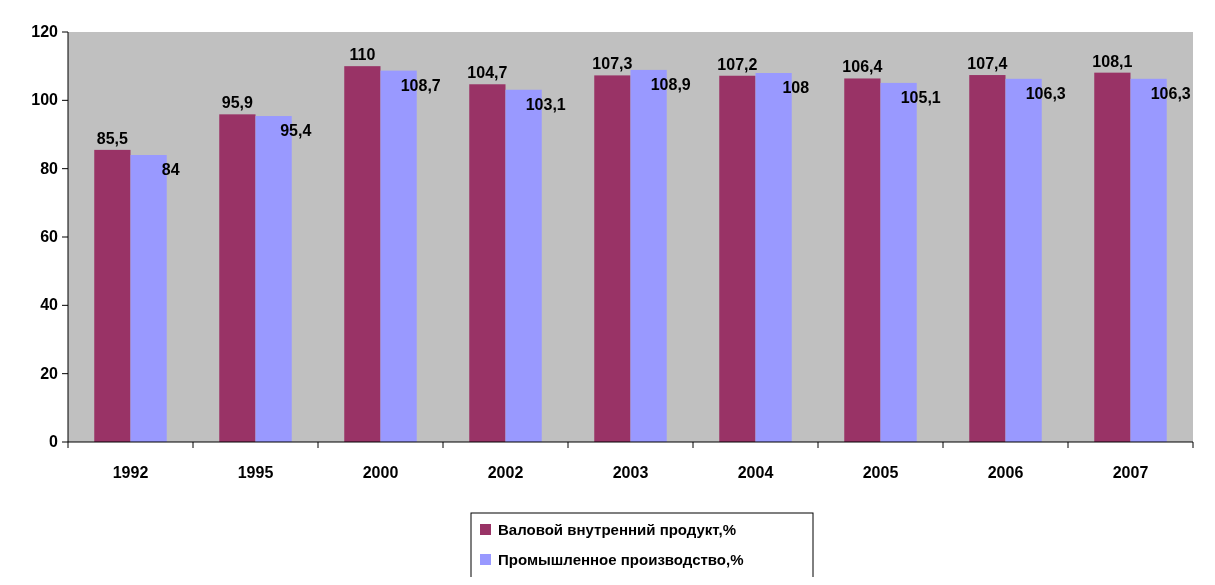 The image size is (1215, 585). Describe the element at coordinates (420, 85) in the screenshot. I see `data-label: 108,7` at that location.